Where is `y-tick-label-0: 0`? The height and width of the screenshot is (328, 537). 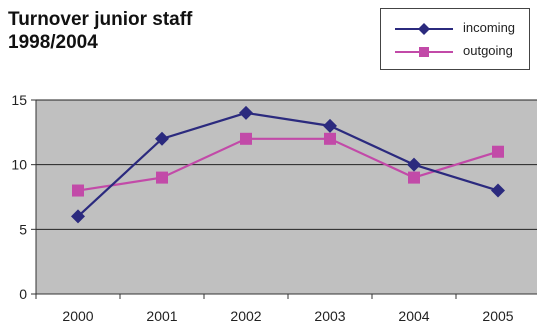 y-tick-label-0: 0 is located at coordinates (23, 294).